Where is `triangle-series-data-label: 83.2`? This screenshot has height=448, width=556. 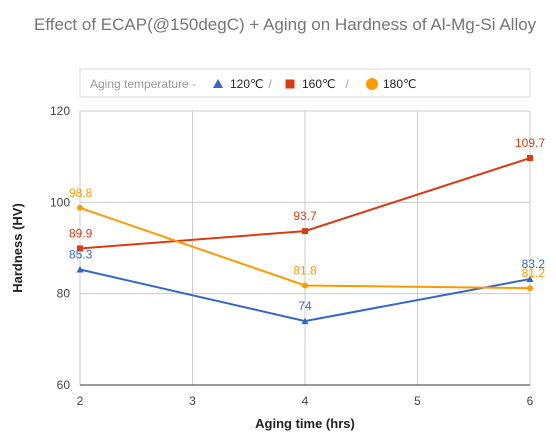 triangle-series-data-label: 83.2 is located at coordinates (534, 264).